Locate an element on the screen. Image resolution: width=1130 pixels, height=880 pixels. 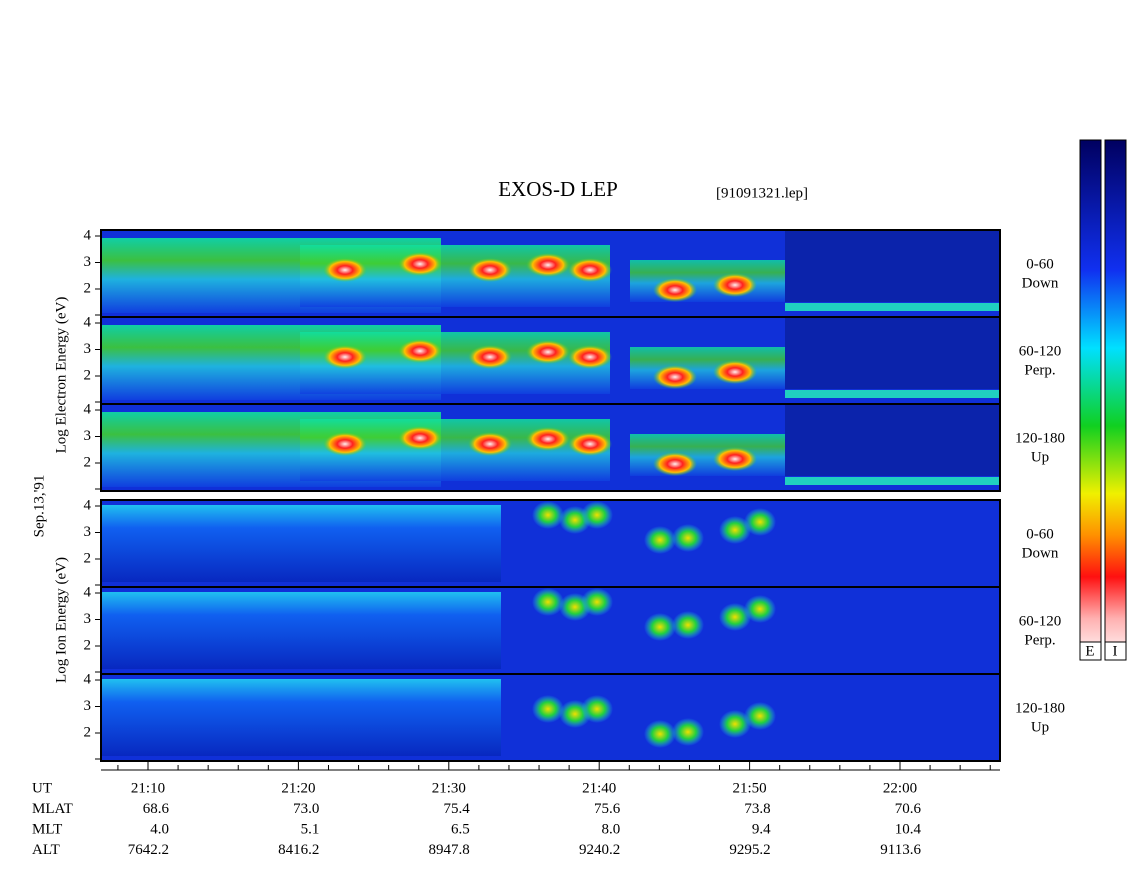
row-value: 21:40 is located at coordinates (599, 788).